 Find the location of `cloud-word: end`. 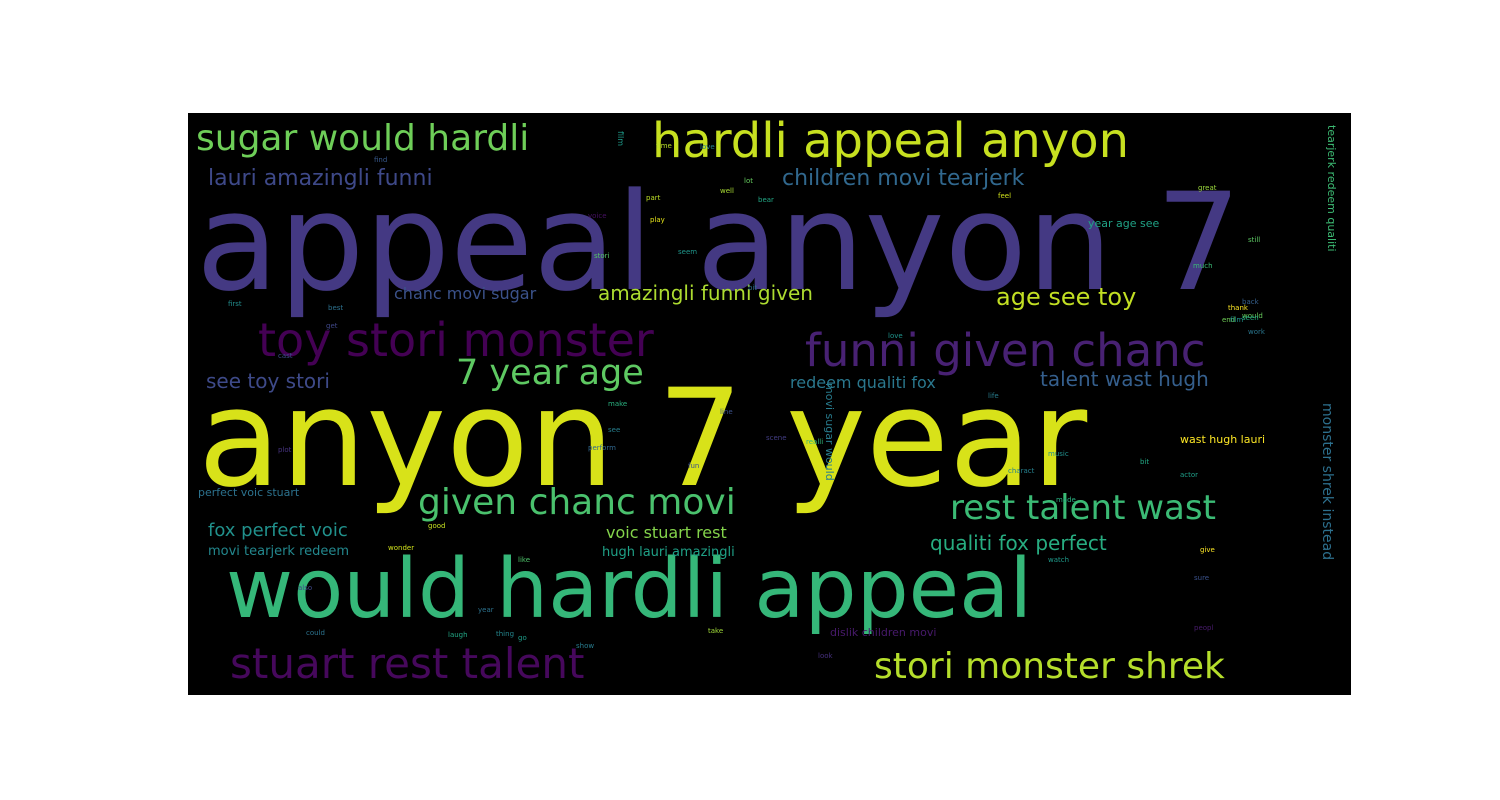

cloud-word: end is located at coordinates (1229, 320).